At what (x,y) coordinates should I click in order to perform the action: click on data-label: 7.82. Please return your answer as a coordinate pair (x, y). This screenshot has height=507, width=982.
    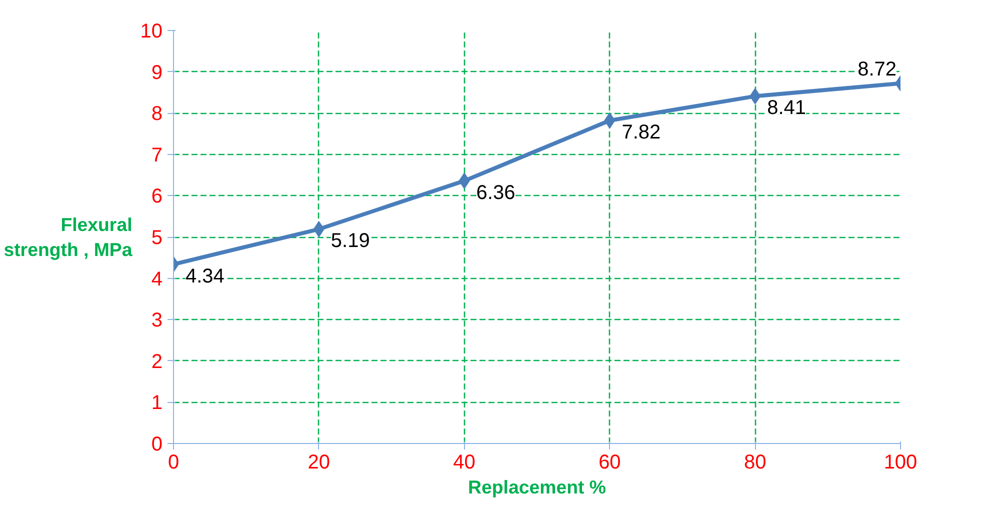
    Looking at the image, I should click on (641, 133).